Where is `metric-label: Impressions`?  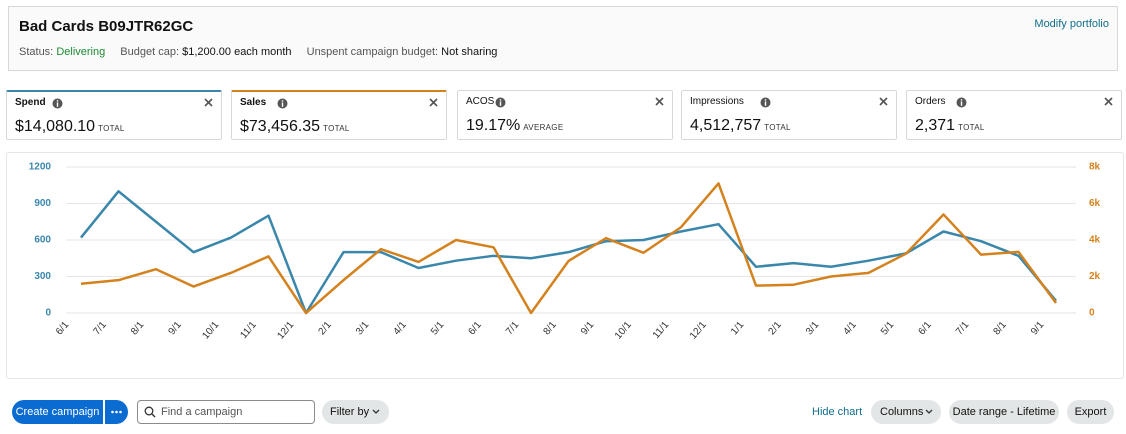 metric-label: Impressions is located at coordinates (717, 101).